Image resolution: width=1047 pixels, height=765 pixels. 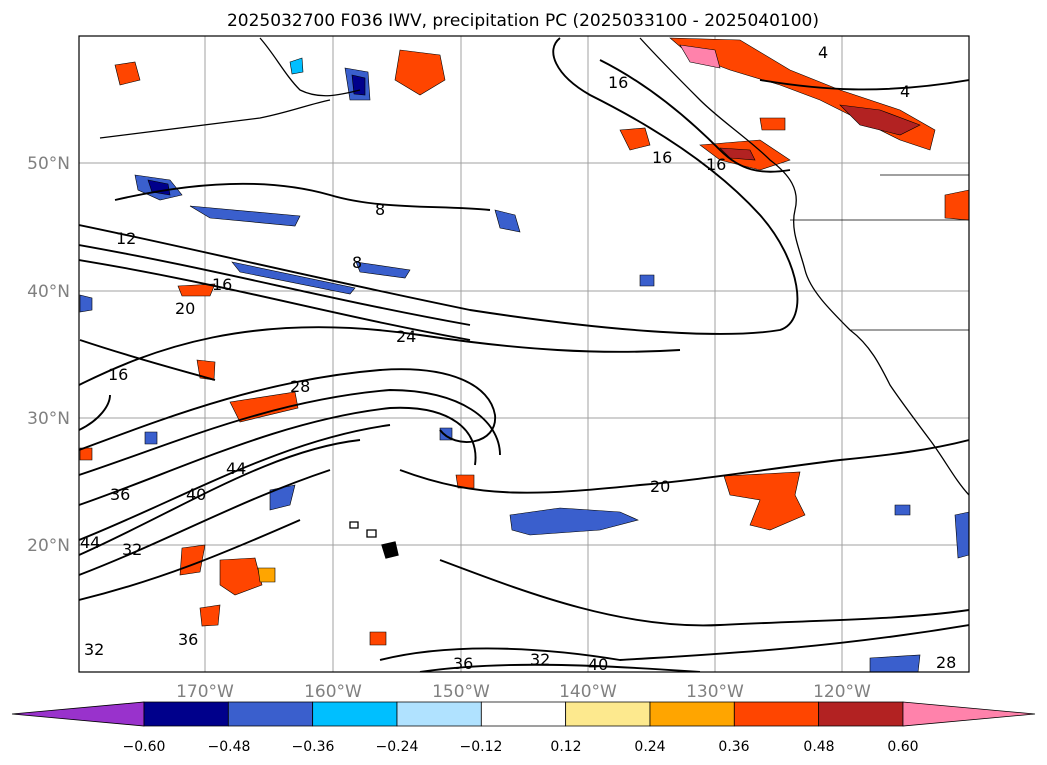 What do you see at coordinates (818, 747) in the screenshot?
I see `colorbar-tick-label: 0.48` at bounding box center [818, 747].